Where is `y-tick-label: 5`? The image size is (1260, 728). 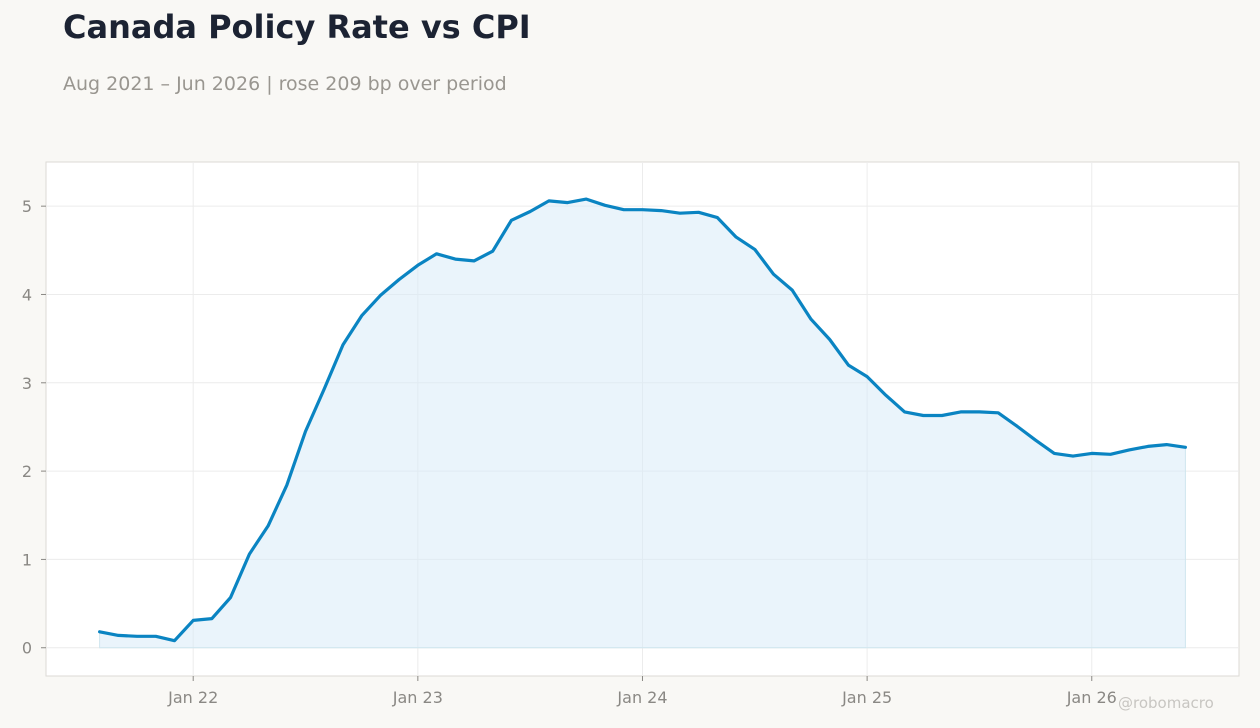
y-tick-label: 5 is located at coordinates (27, 206).